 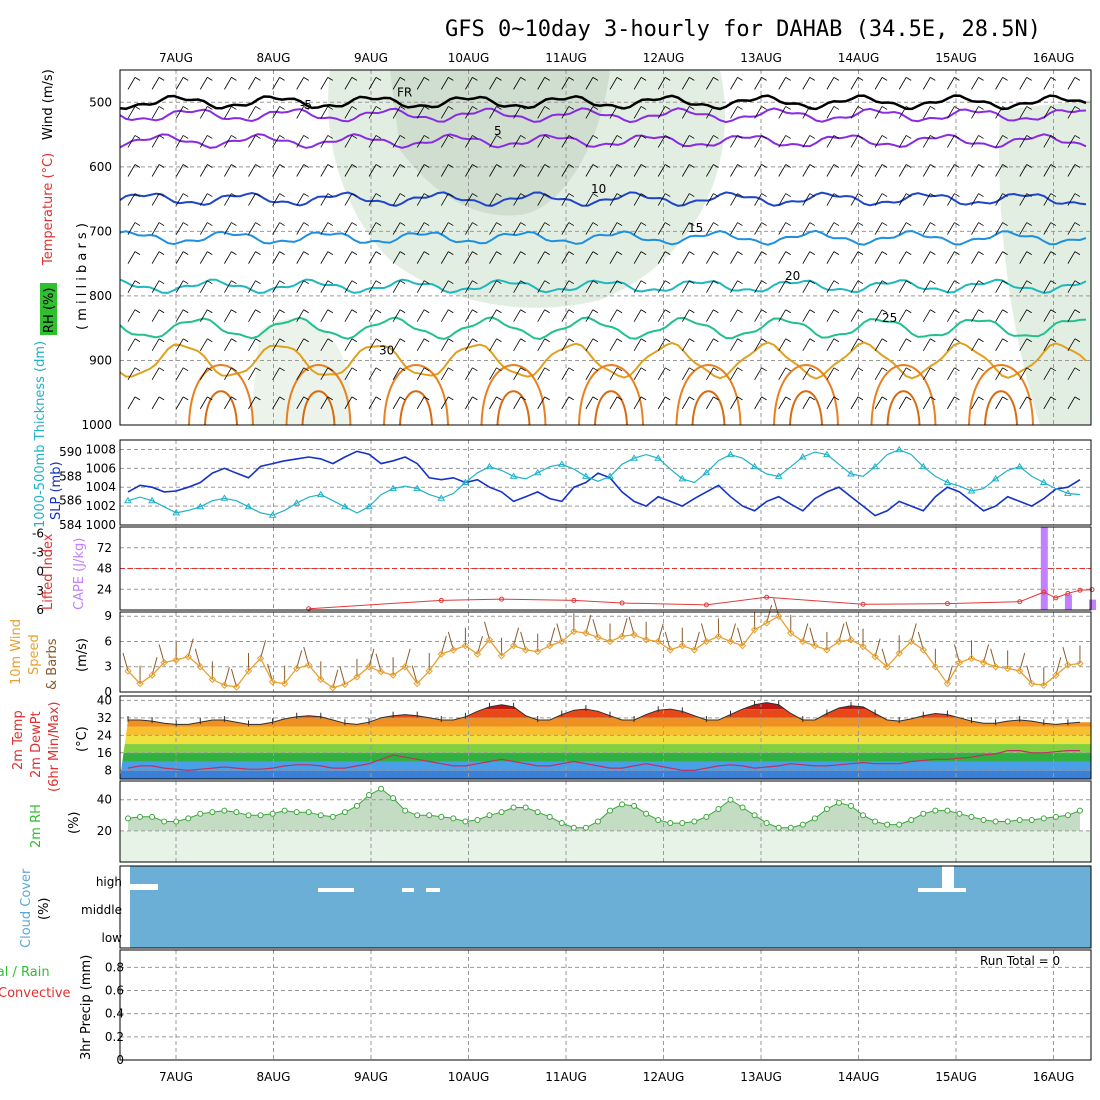 I want to click on thickness-point, so click(x=634, y=457).